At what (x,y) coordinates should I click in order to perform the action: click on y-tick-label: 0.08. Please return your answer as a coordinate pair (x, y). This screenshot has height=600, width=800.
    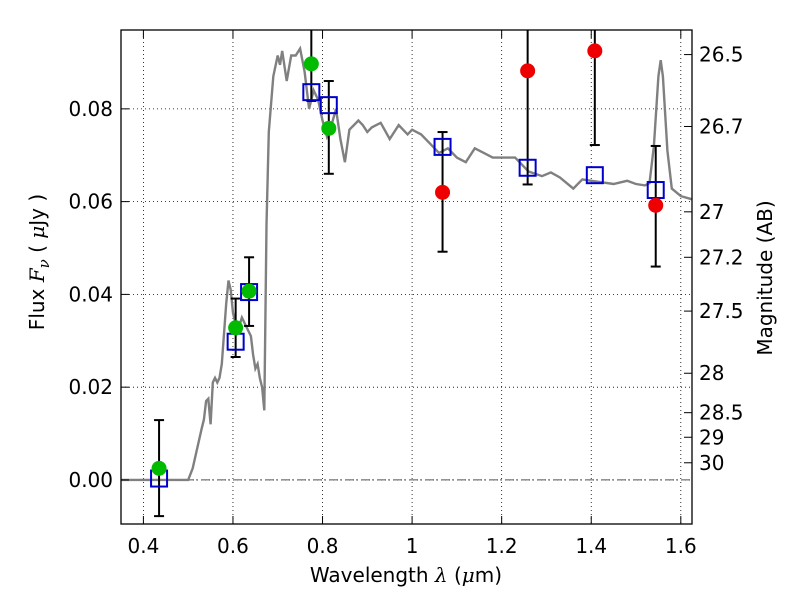
    Looking at the image, I should click on (90, 109).